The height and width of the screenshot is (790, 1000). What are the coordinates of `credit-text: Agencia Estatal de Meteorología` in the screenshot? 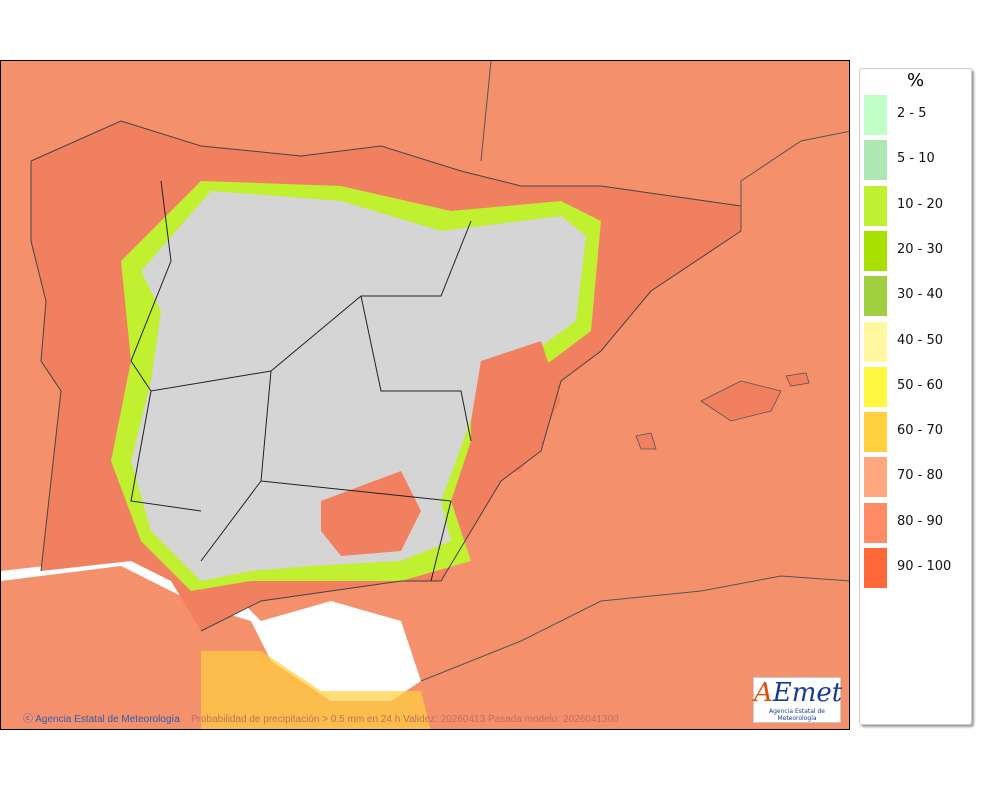 It's located at (107, 719).